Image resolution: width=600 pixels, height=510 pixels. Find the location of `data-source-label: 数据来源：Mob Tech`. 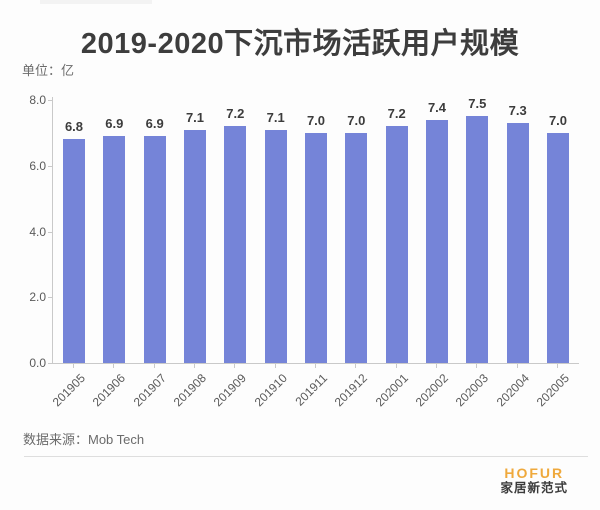

data-source-label: 数据来源：Mob Tech is located at coordinates (84, 439).